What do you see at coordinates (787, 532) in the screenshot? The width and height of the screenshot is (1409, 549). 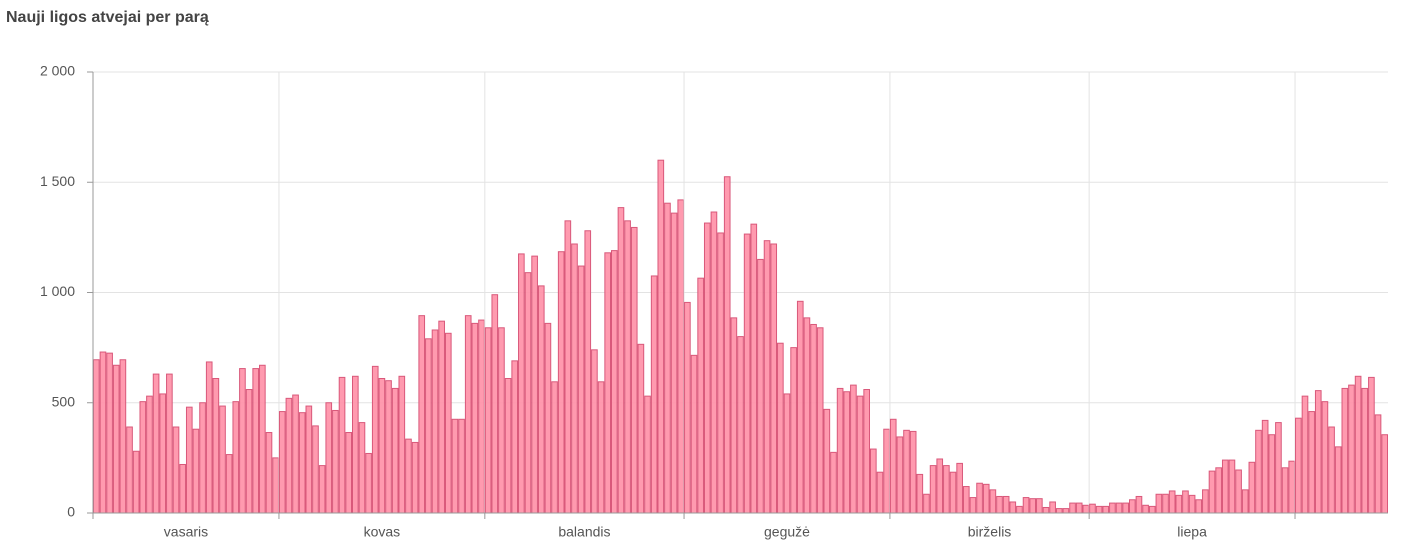 I see `x-tick-label: gegužė` at bounding box center [787, 532].